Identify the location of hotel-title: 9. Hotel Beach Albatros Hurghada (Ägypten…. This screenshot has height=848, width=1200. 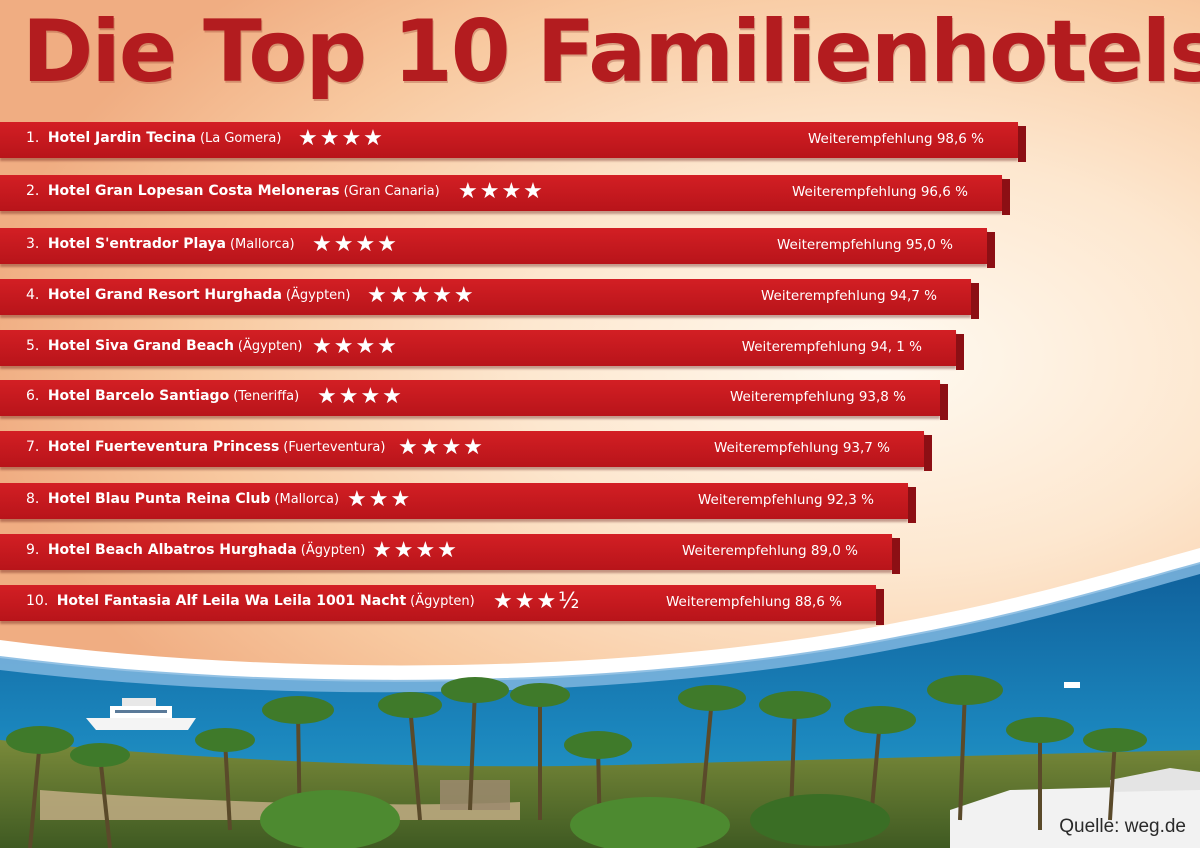
(195, 550).